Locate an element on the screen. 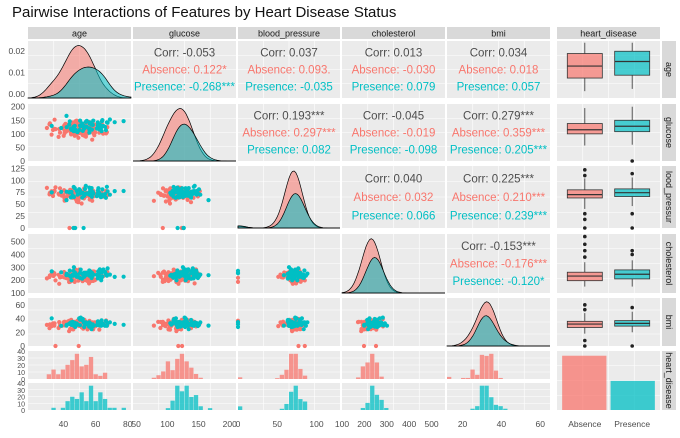 The height and width of the screenshot is (438, 680). row-strip-label-bmi: bmi is located at coordinates (669, 322).